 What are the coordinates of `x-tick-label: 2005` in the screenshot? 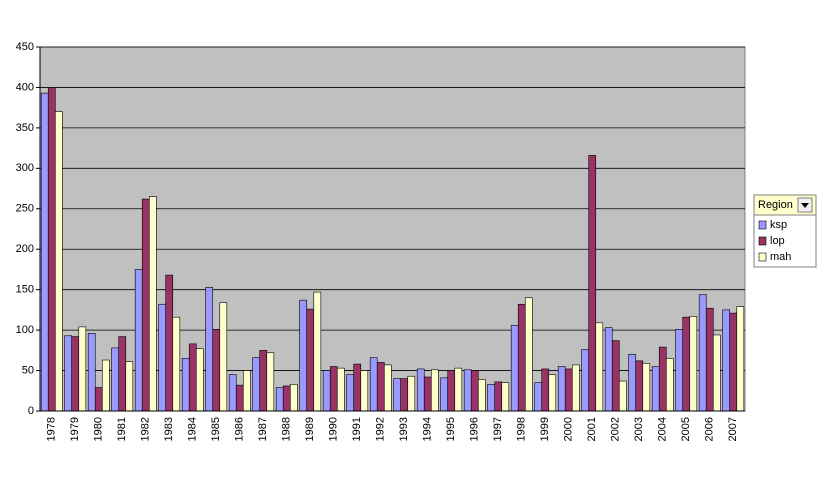 It's located at (686, 429).